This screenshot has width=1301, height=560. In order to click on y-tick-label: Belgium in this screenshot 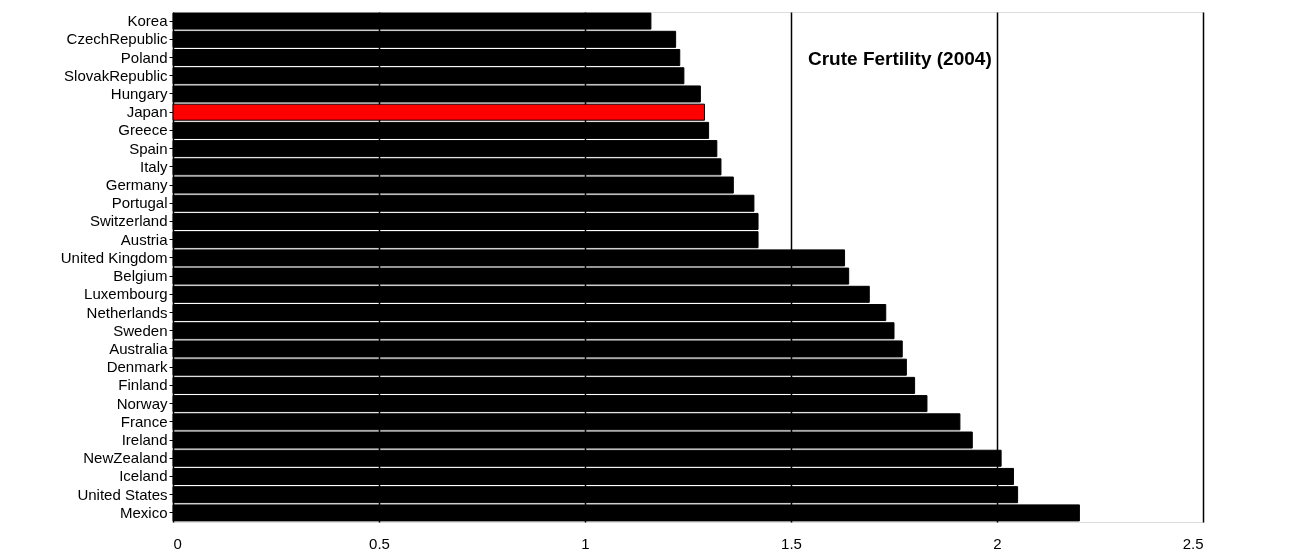, I will do `click(140, 276)`.